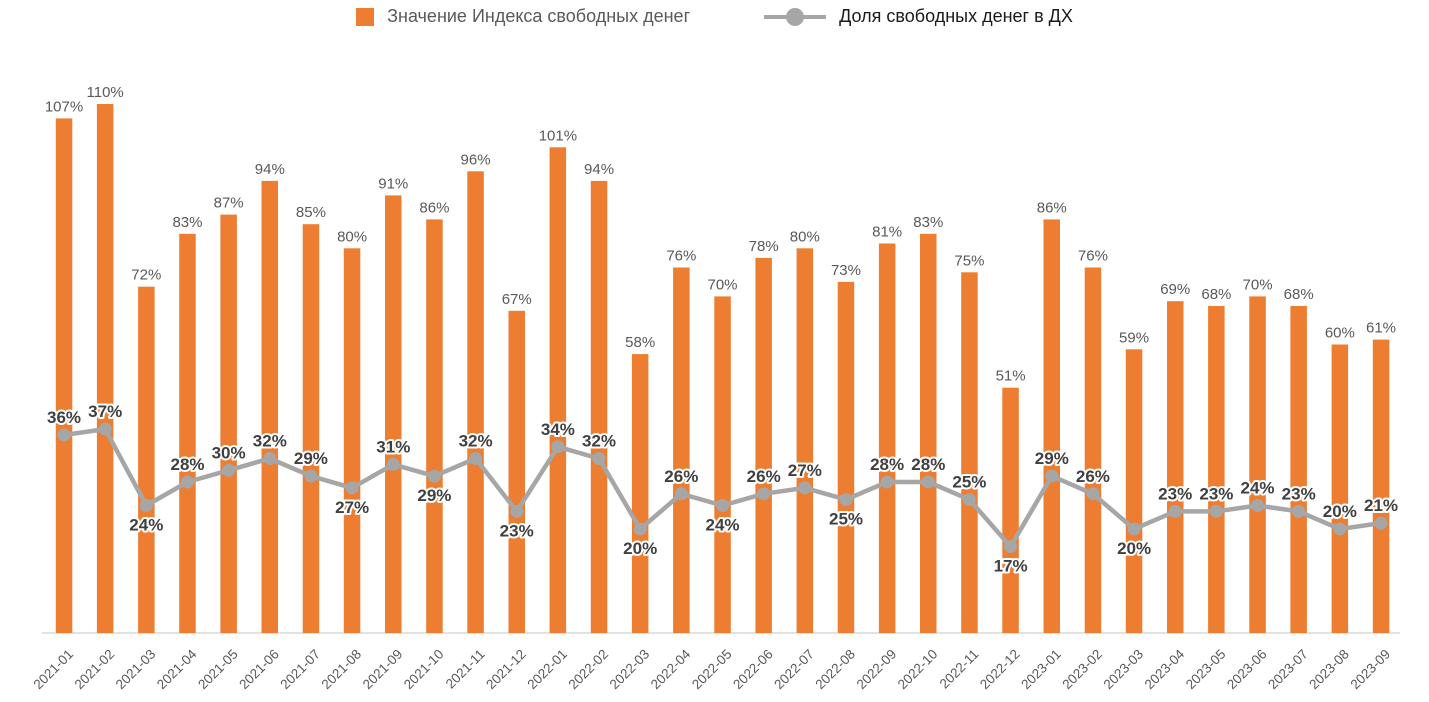 The width and height of the screenshot is (1429, 702). I want to click on x-tick-label-2022-12: 2022-12, so click(1000, 670).